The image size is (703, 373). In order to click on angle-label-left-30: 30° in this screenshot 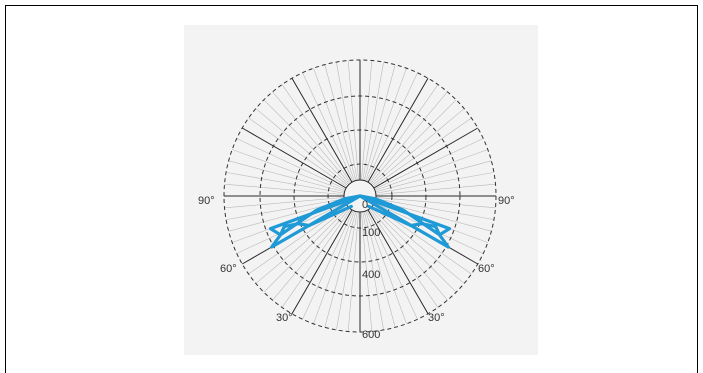, I will do `click(284, 318)`.